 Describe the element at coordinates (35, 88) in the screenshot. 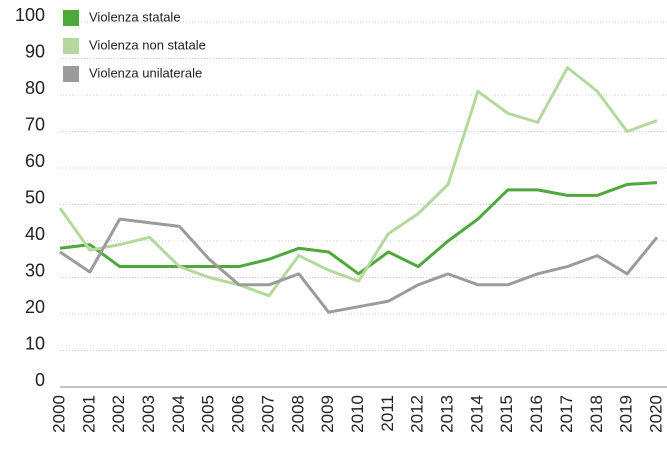

I see `y-tick-label: 80` at that location.